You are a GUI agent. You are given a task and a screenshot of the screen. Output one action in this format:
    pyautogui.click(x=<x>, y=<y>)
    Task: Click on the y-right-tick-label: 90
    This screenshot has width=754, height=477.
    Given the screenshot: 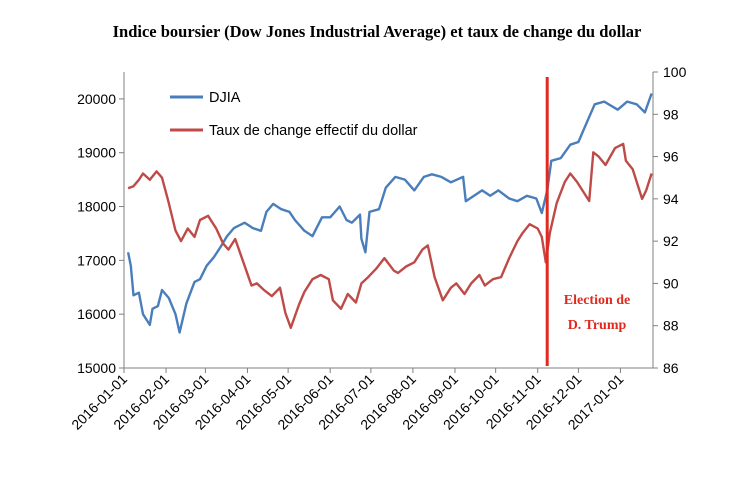 What is the action you would take?
    pyautogui.click(x=671, y=283)
    